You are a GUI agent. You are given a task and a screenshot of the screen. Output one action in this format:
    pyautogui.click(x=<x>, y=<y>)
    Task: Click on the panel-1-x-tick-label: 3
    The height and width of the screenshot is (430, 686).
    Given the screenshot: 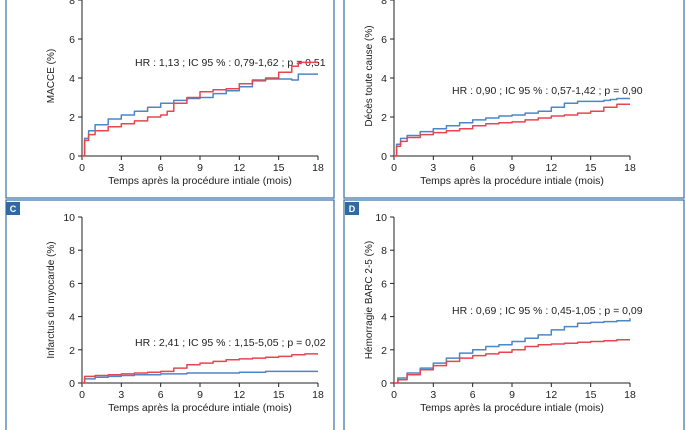 What is the action you would take?
    pyautogui.click(x=121, y=168)
    